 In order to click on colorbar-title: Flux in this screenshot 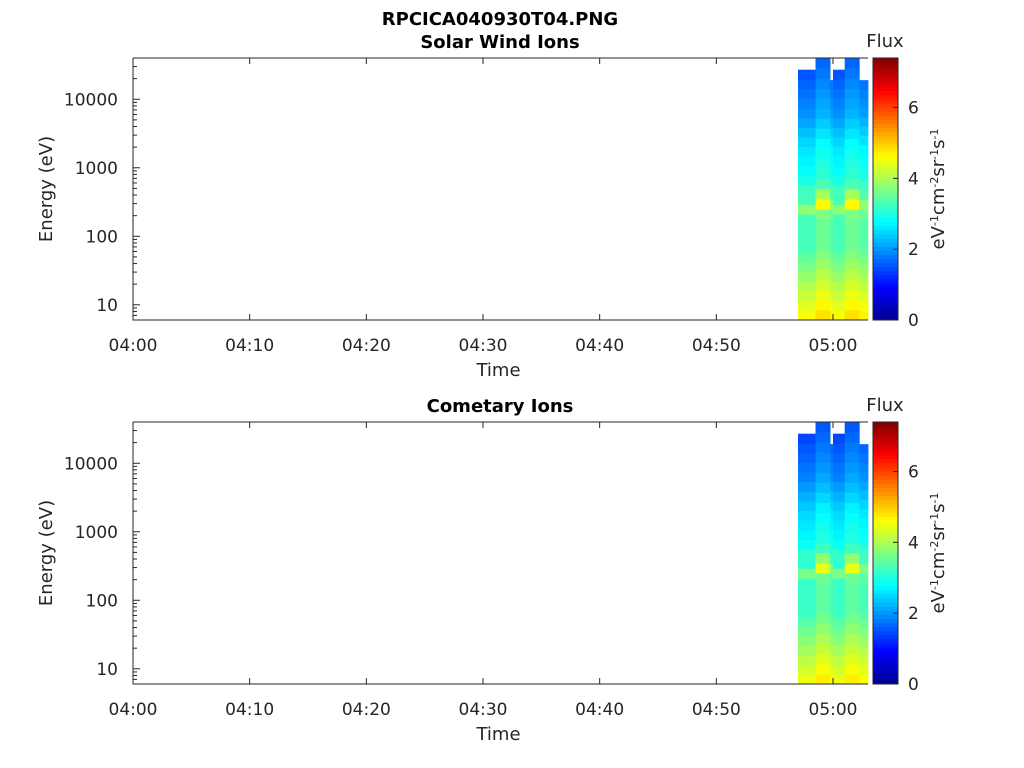, I will do `click(885, 405)`.